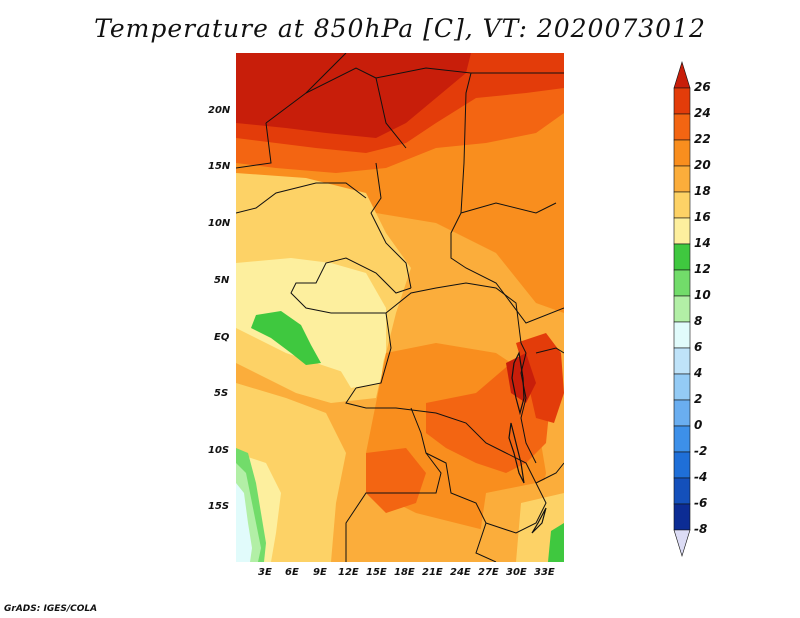 The width and height of the screenshot is (800, 618). Describe the element at coordinates (432, 572) in the screenshot. I see `lon-label-21e: 21E` at that location.